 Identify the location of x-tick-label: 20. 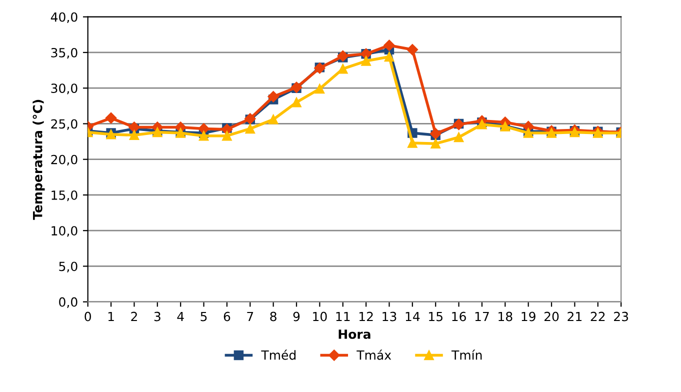
(551, 317).